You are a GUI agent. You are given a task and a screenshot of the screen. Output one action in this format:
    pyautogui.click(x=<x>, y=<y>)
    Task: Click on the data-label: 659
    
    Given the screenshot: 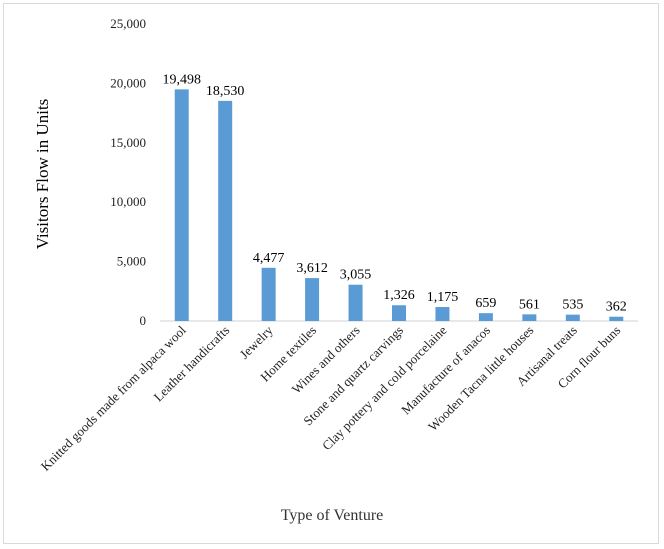 What is the action you would take?
    pyautogui.click(x=485, y=303)
    